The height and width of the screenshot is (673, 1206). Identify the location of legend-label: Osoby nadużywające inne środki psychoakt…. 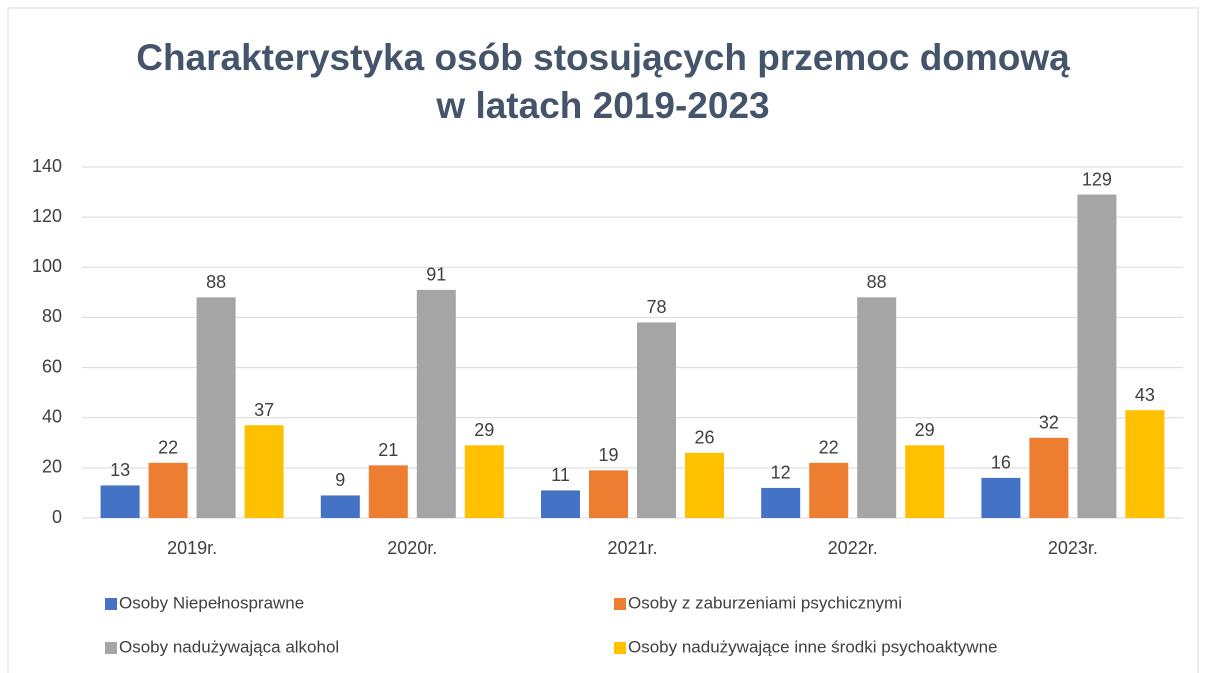
(812, 646).